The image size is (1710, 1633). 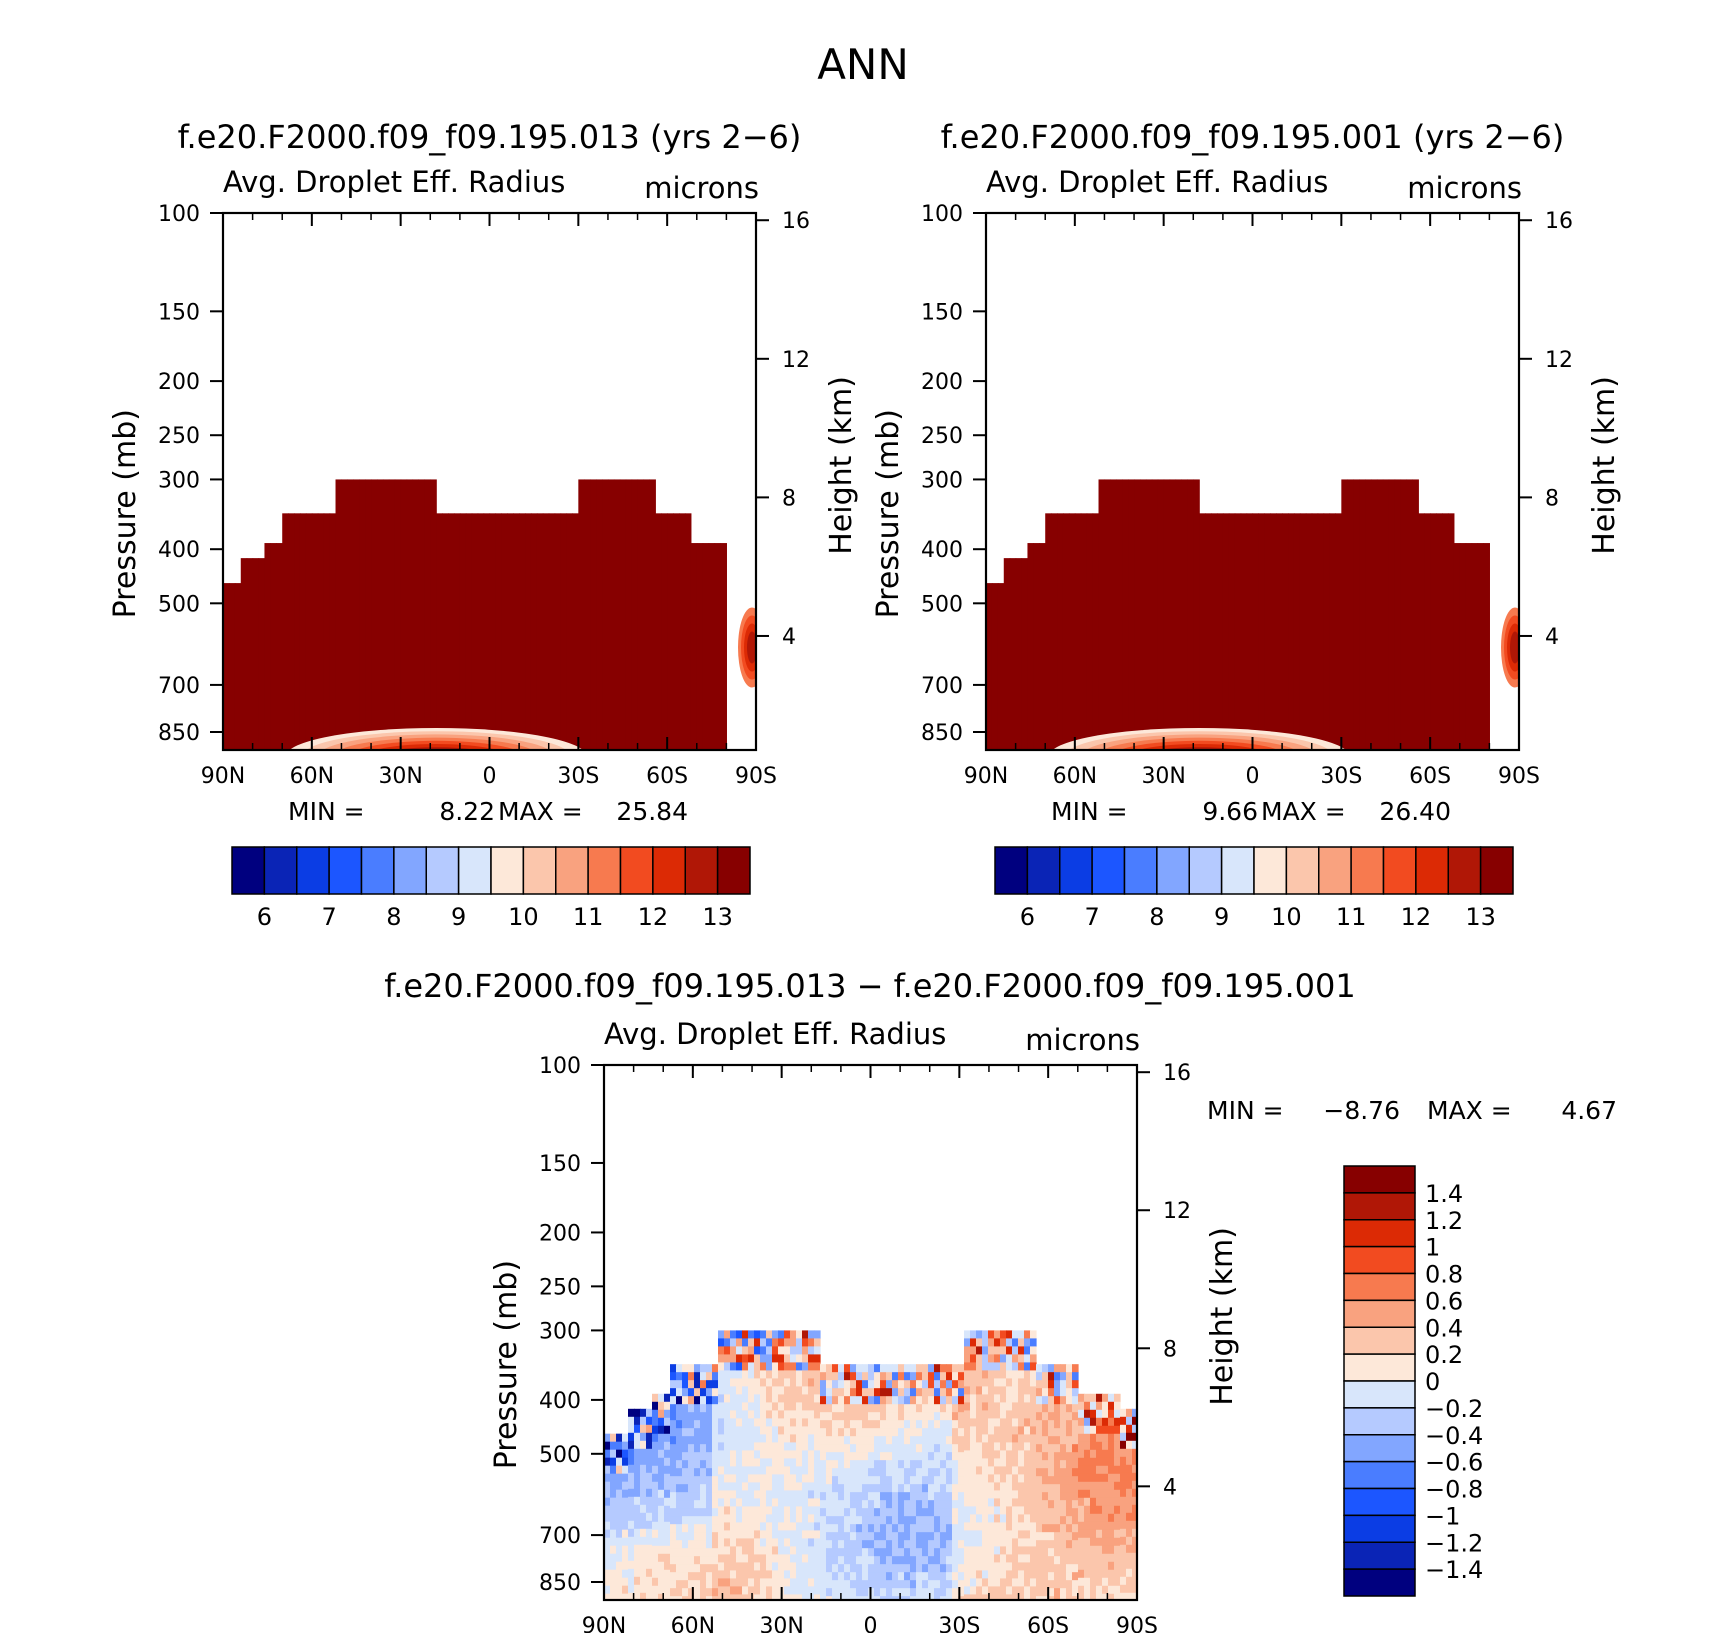 What do you see at coordinates (1454, 1543) in the screenshot?
I see `colorbar-label: −1.2` at bounding box center [1454, 1543].